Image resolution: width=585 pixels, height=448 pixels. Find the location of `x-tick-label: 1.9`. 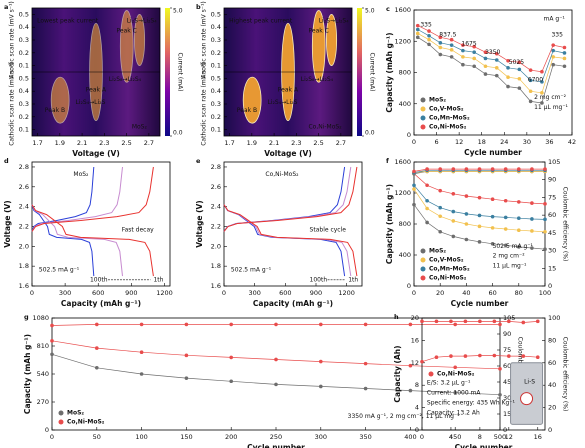

x-tick-label: 1.9 is located at coordinates (60, 143).